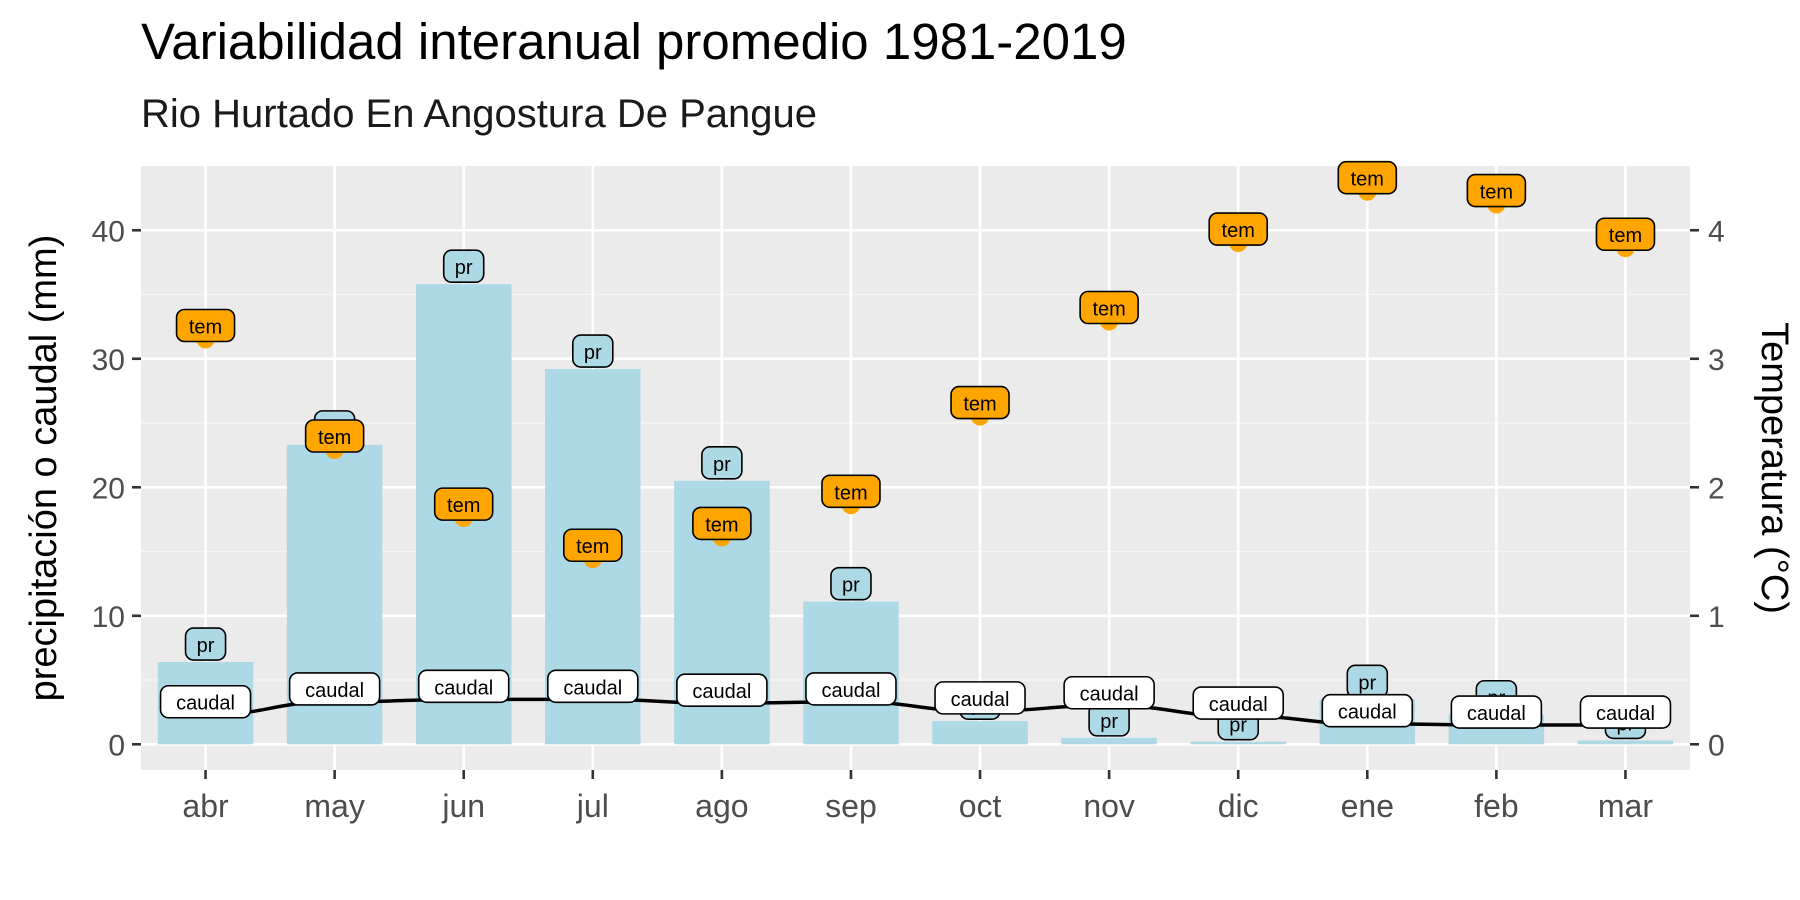 Image resolution: width=1800 pixels, height=900 pixels. Describe the element at coordinates (334, 806) in the screenshot. I see `tick-label-x: may` at that location.